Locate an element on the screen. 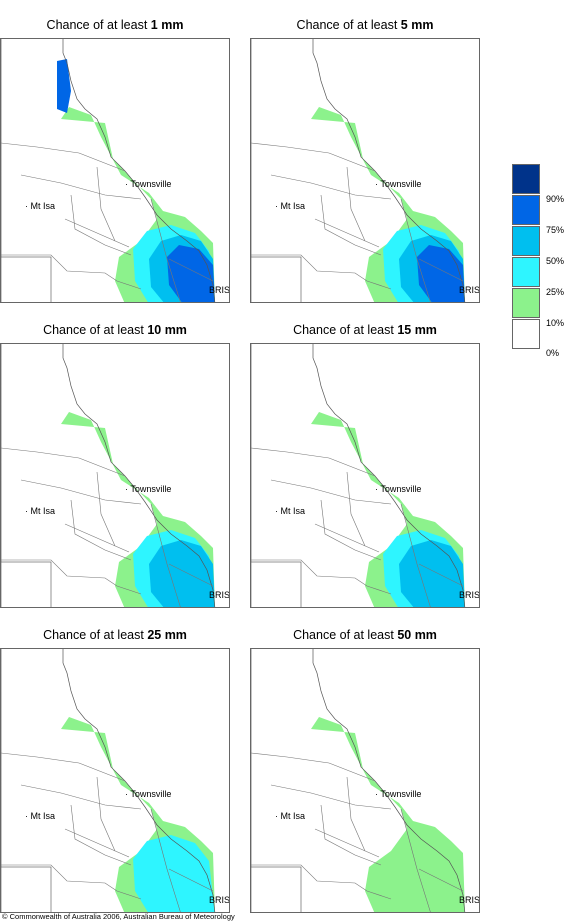 This screenshot has width=570, height=923. legend-label: 25% is located at coordinates (555, 292).